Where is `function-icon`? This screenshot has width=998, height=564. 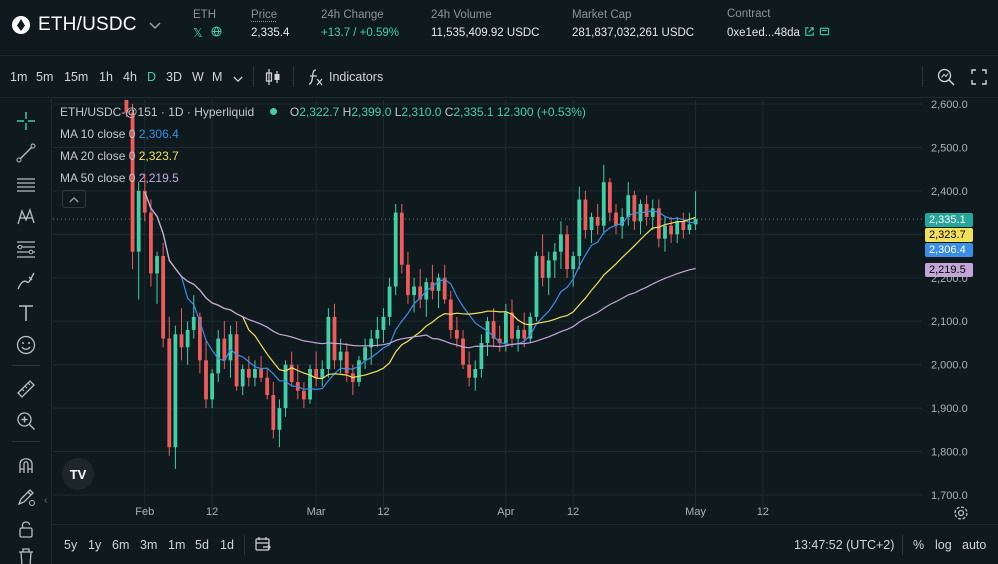
function-icon is located at coordinates (315, 78).